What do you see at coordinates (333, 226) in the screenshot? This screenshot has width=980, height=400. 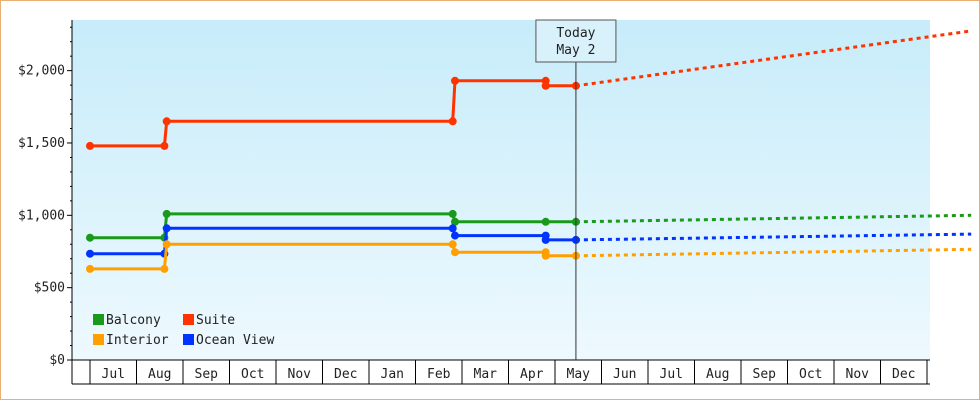 I see `series-line-balcony` at bounding box center [333, 226].